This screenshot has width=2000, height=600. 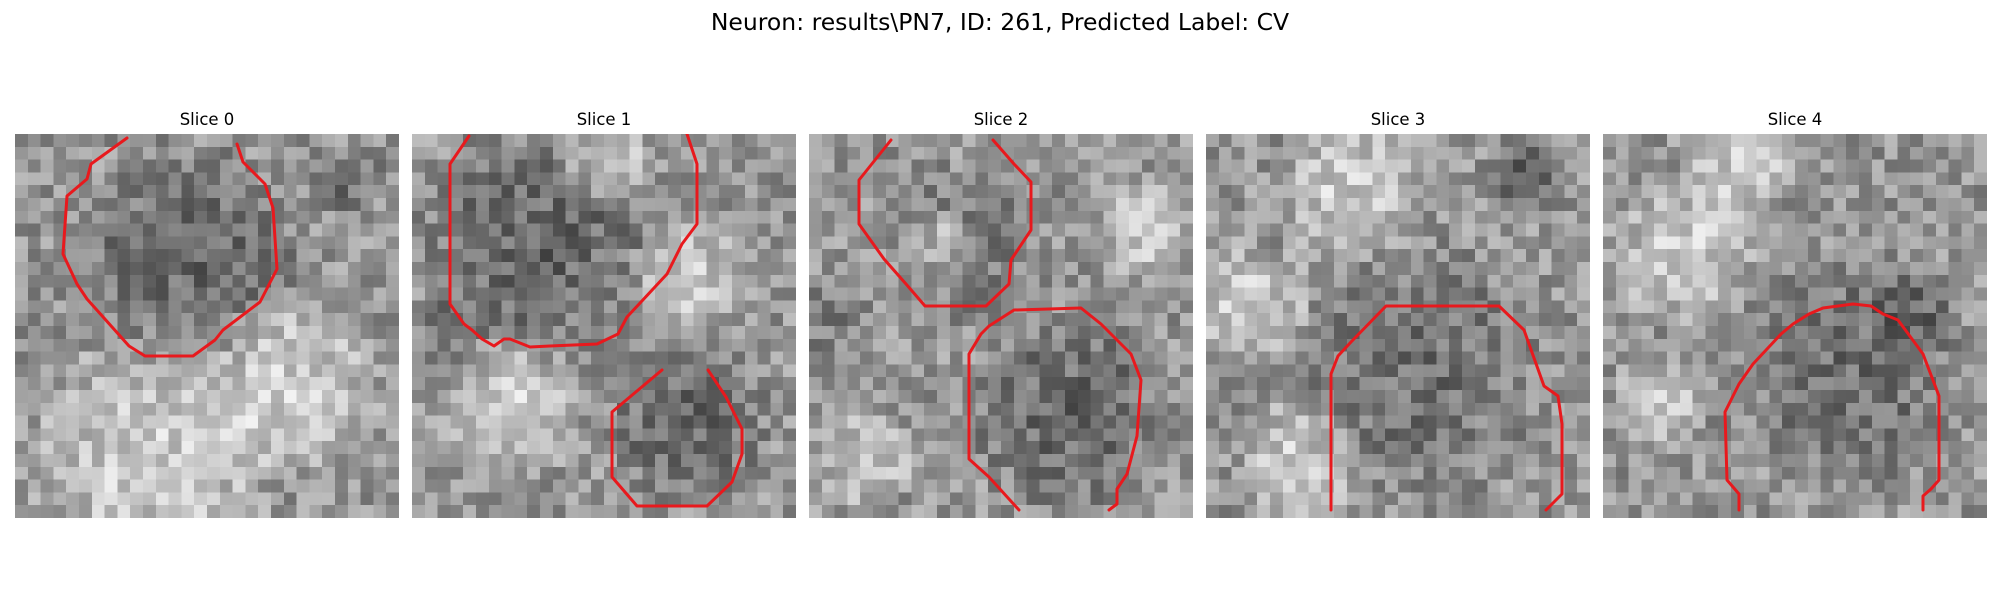 I want to click on slice-title-1: Slice 1, so click(x=604, y=119).